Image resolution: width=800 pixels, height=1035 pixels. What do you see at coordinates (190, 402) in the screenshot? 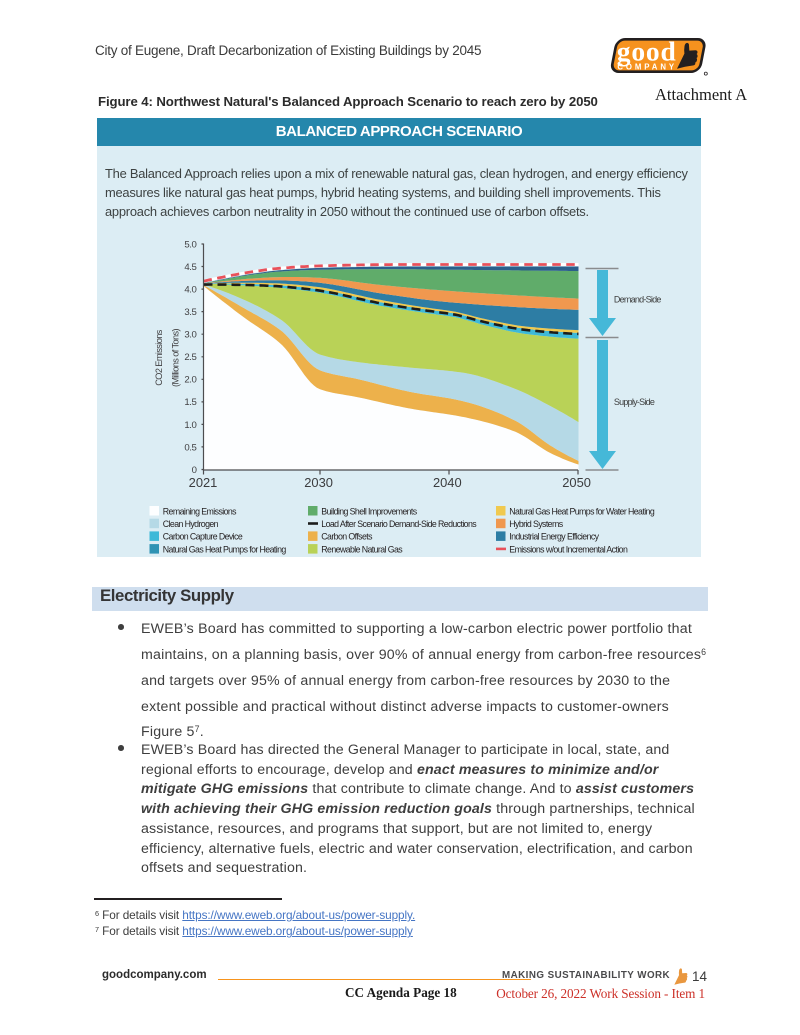
I see `svg-text: 1.5` at bounding box center [190, 402].